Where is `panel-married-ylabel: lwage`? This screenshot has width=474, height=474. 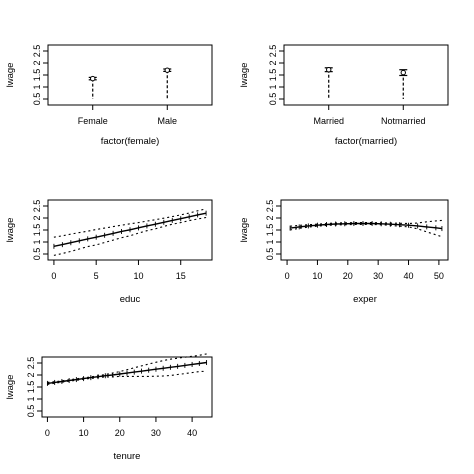
panel-married-ylabel: lwage is located at coordinates (244, 75).